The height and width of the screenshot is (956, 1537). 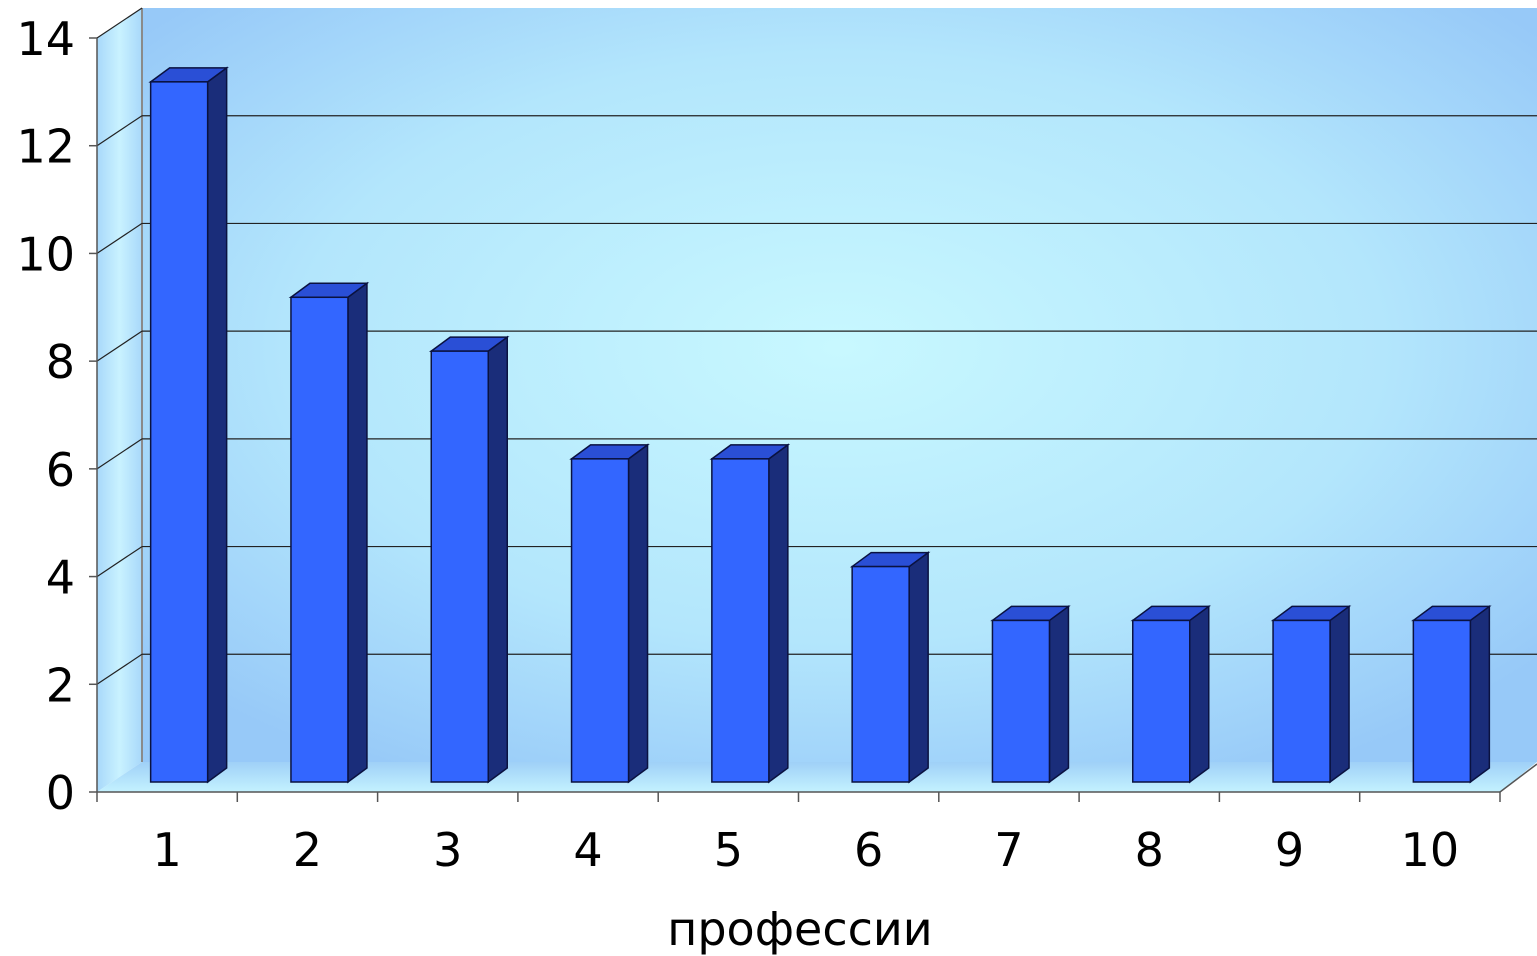 What do you see at coordinates (45, 416) in the screenshot?
I see `y-tick-labels: 0 2 4 6 8 10 12 14` at bounding box center [45, 416].